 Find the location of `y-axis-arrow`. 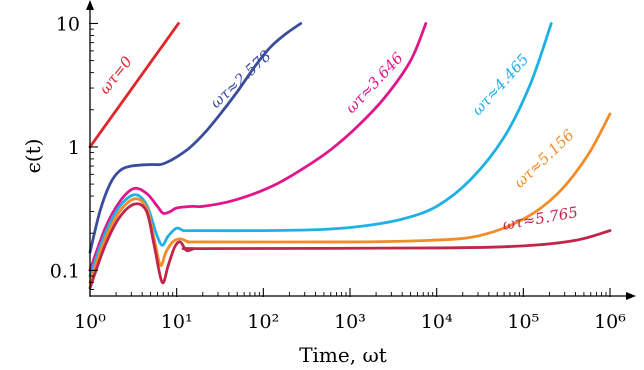

y-axis-arrow is located at coordinates (90, 5).